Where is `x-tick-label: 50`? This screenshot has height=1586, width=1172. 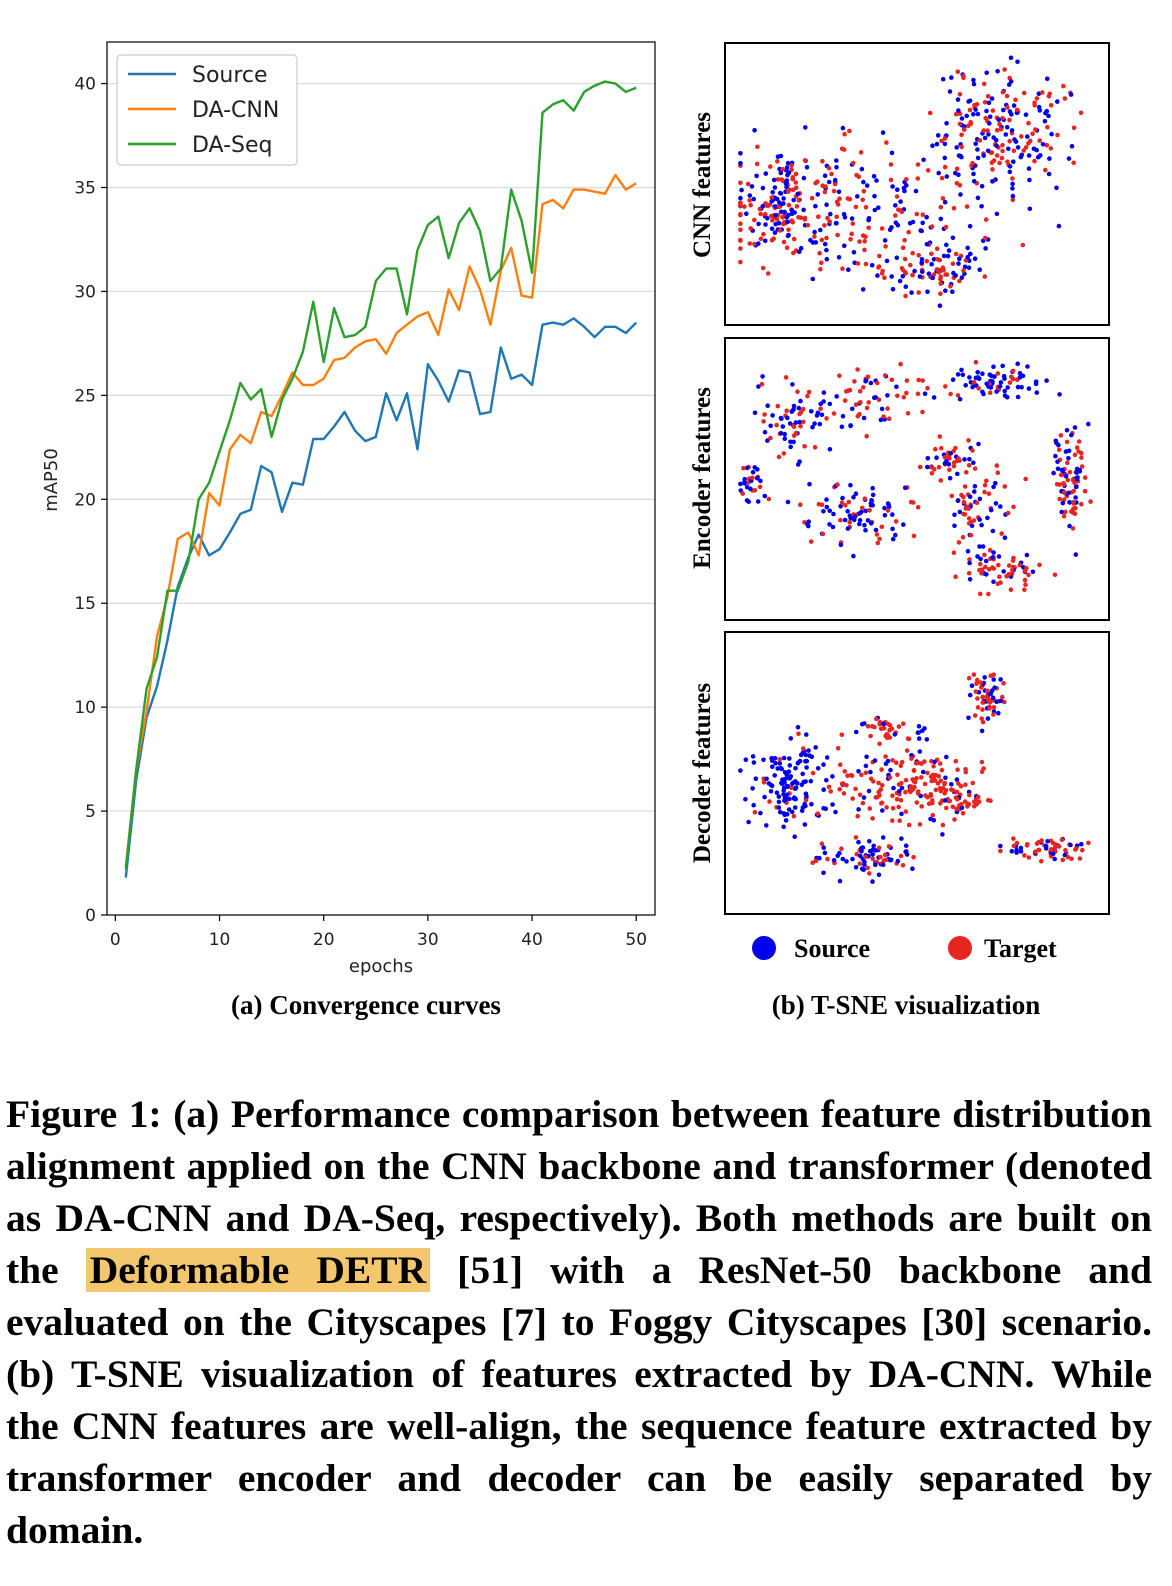 x-tick-label: 50 is located at coordinates (636, 940).